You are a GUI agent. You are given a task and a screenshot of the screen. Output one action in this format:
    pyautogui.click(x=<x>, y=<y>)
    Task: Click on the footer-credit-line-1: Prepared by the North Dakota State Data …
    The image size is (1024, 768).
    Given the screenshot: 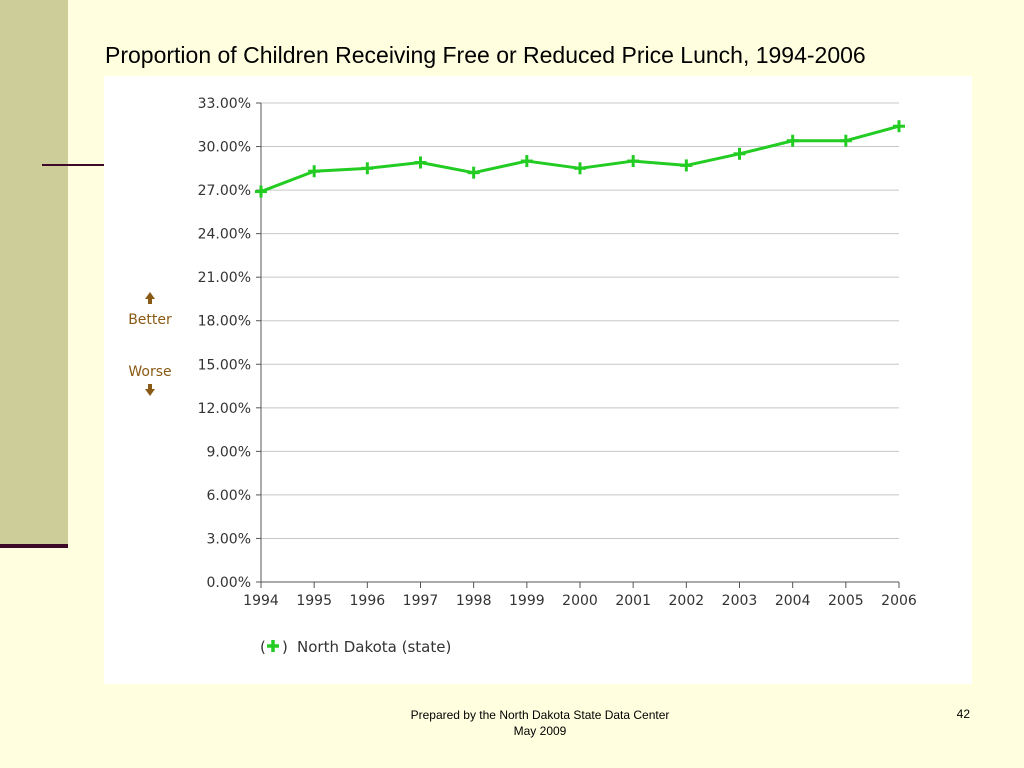 What is the action you would take?
    pyautogui.click(x=540, y=715)
    